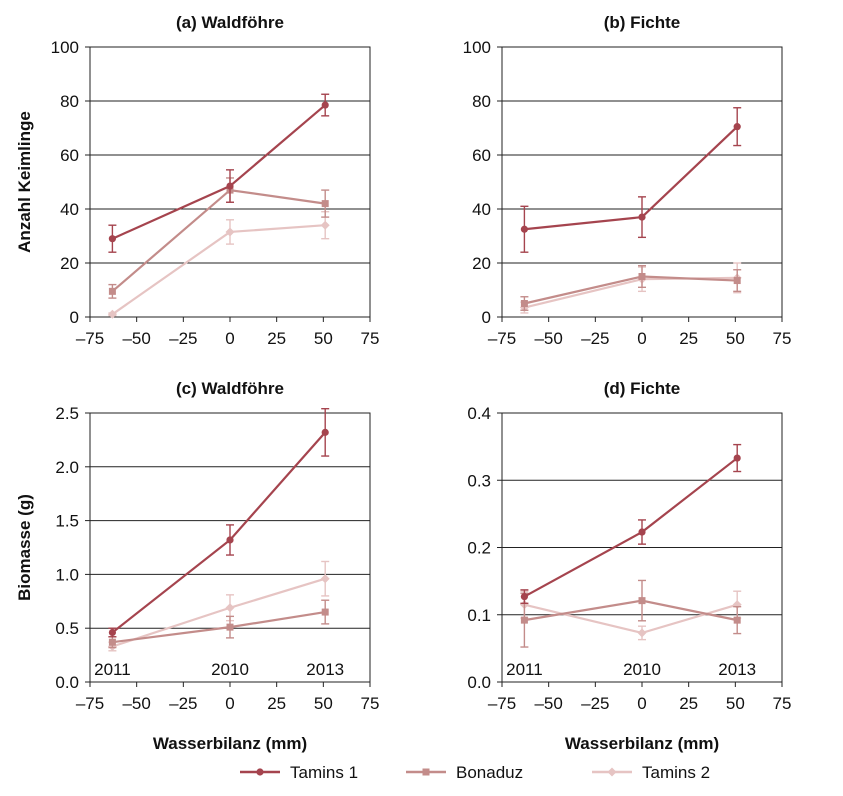  Describe the element at coordinates (67, 467) in the screenshot. I see `y-tick-label: 2.0` at that location.